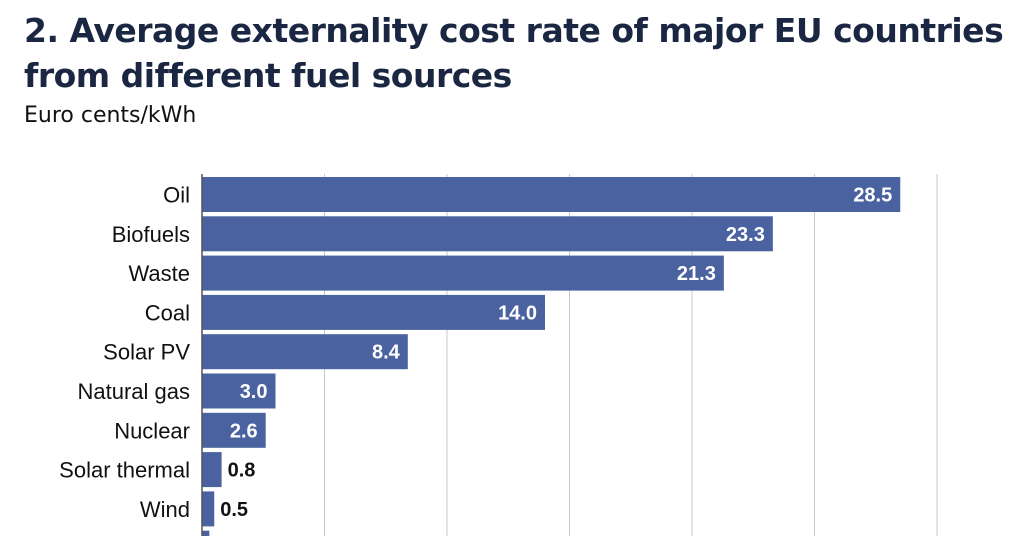 The height and width of the screenshot is (536, 1024). What do you see at coordinates (696, 274) in the screenshot?
I see `data-label: 21.3` at bounding box center [696, 274].